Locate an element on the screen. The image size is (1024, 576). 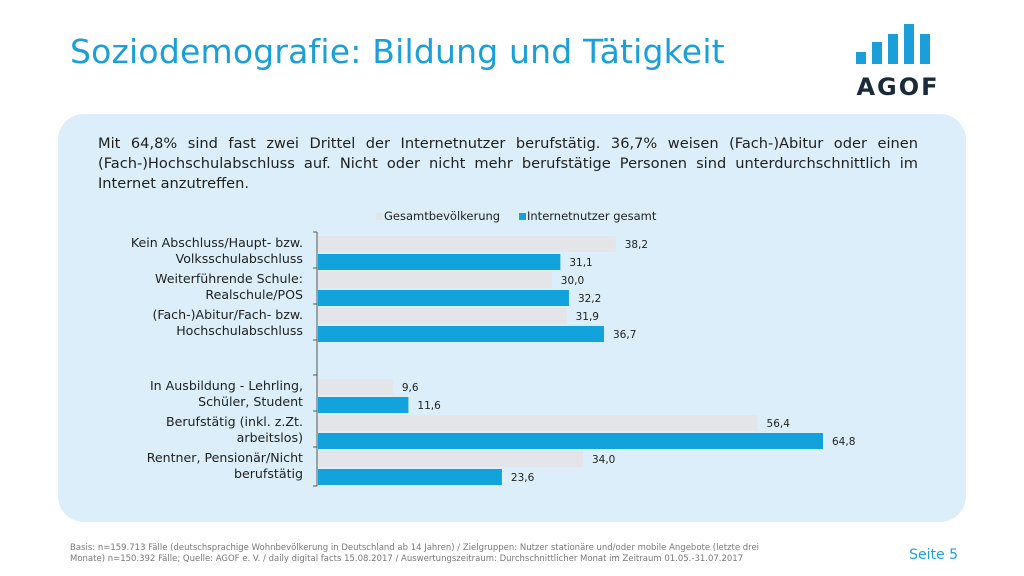
page-title: Soziodemografie: Bildung und Tätigkeit is located at coordinates (397, 51).